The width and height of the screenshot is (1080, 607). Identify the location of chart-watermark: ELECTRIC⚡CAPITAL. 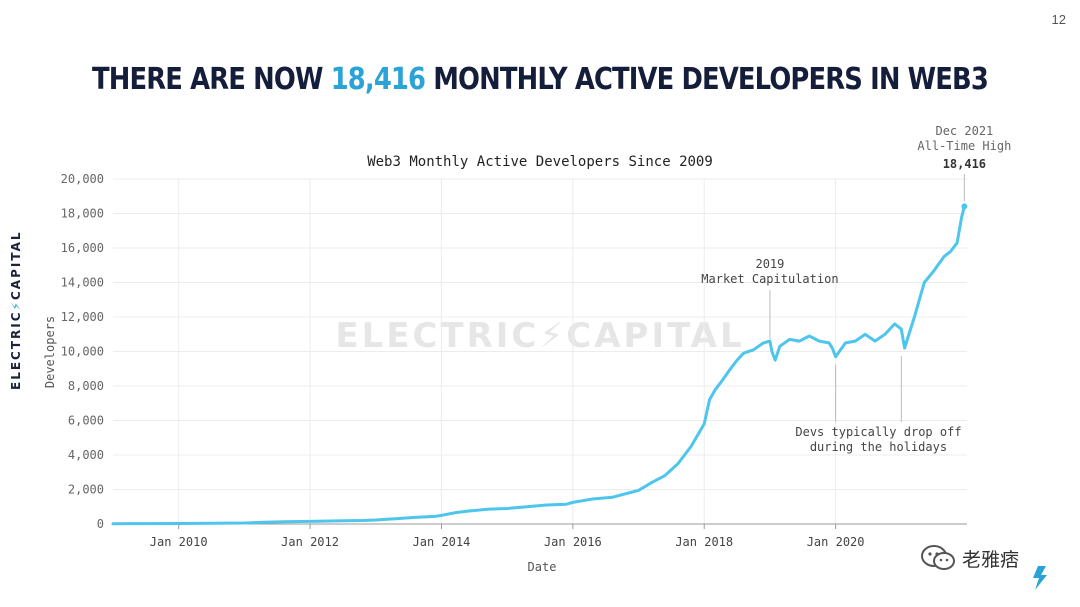
(539, 336).